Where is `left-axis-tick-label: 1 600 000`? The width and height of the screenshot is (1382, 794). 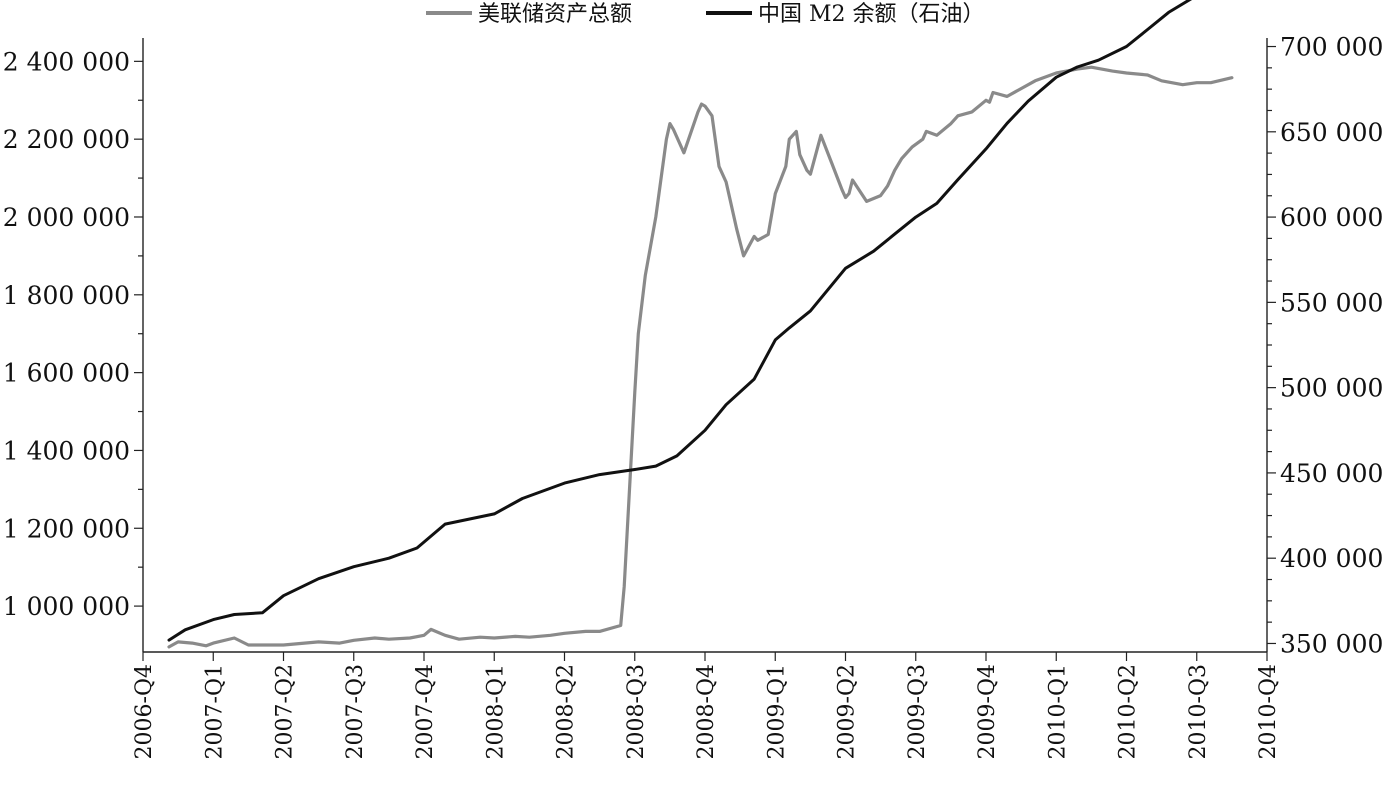 left-axis-tick-label: 1 600 000 is located at coordinates (66, 373).